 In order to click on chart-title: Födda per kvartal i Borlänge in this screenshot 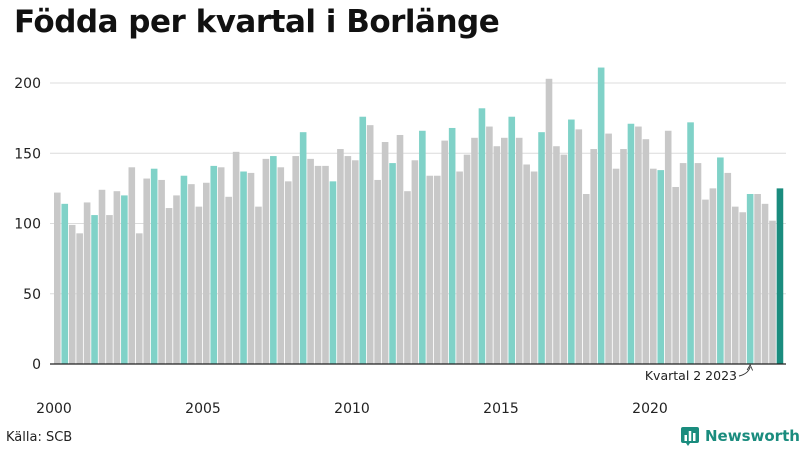, I will do `click(257, 22)`.